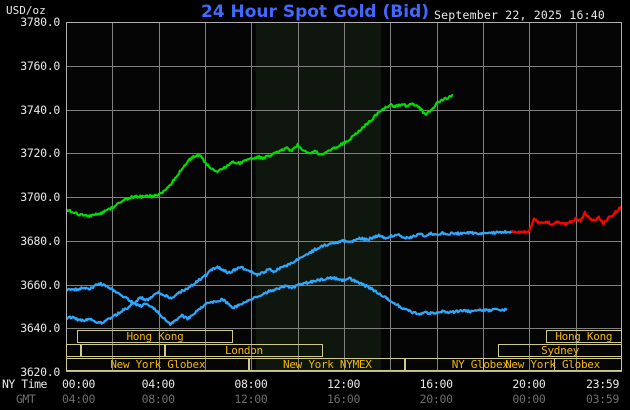 The height and width of the screenshot is (410, 630). I want to click on session-bar-sydney: Sydney, so click(560, 350).